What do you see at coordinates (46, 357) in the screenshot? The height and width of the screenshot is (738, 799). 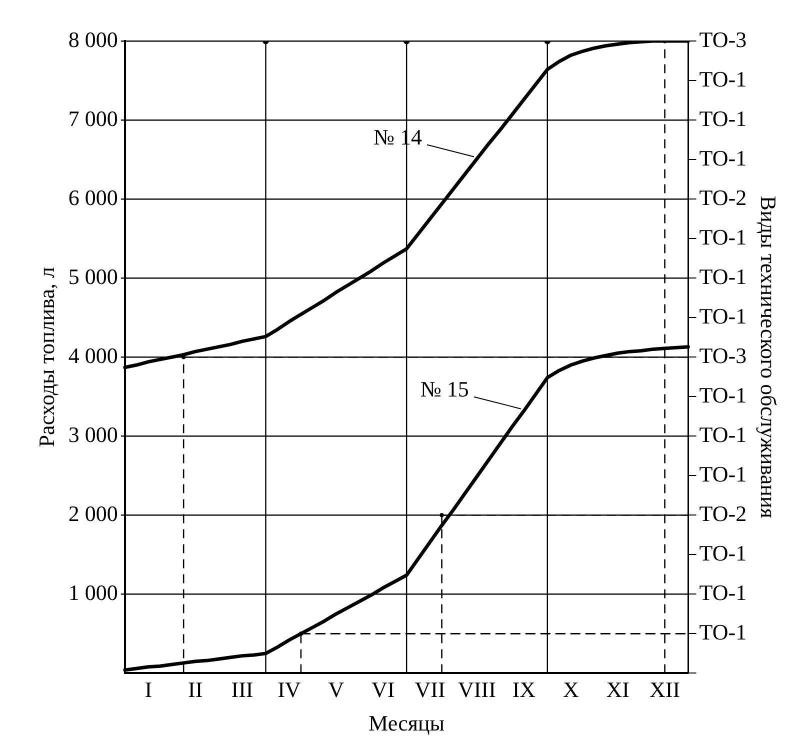 I see `y-axis-title: Расходы топлива, л` at bounding box center [46, 357].